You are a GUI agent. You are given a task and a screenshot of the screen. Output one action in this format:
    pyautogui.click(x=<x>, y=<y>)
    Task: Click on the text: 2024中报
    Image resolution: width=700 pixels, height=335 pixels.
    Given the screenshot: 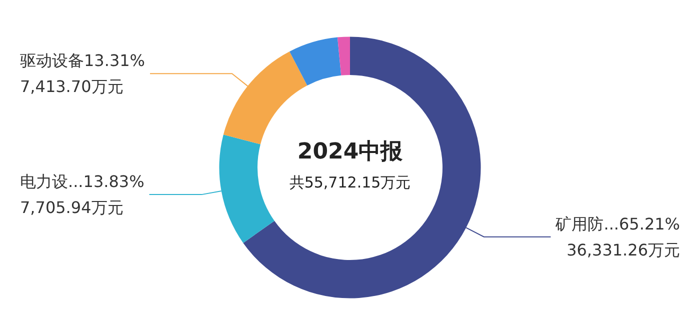 What is the action you would take?
    pyautogui.click(x=350, y=152)
    